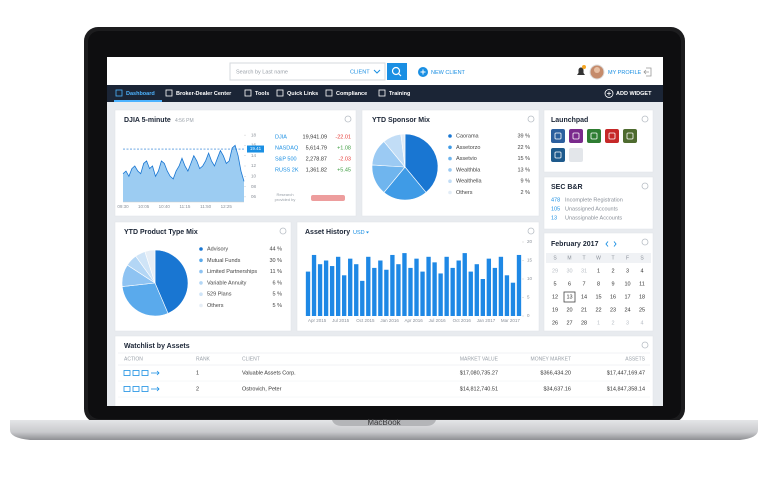 The width and height of the screenshot is (768, 487). I want to click on nav-item: Quick Links, so click(302, 94).